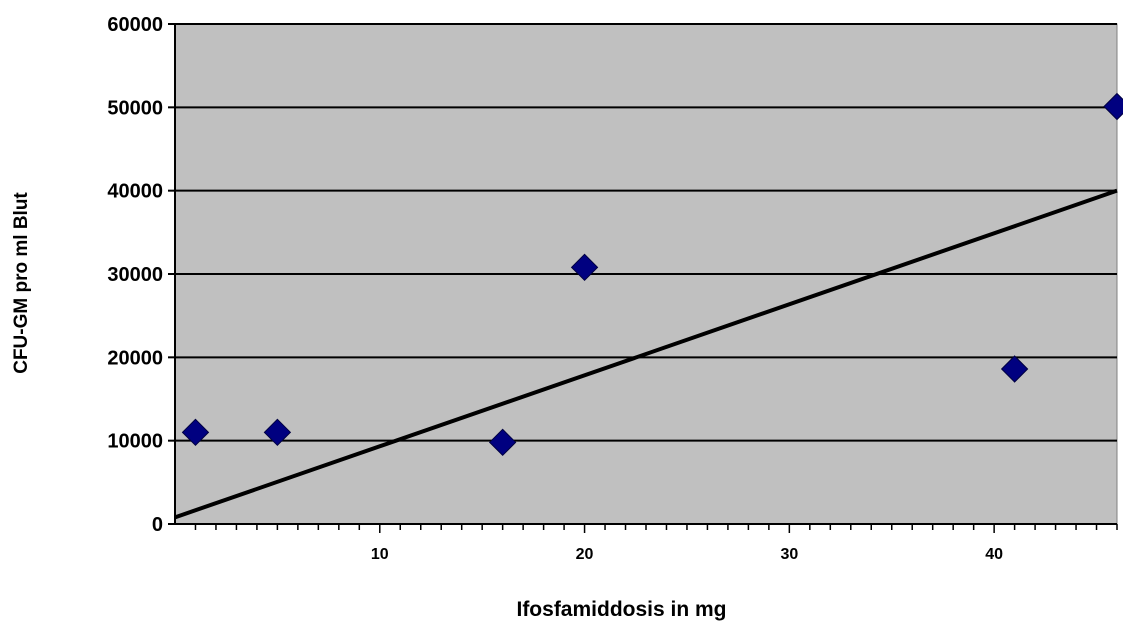  What do you see at coordinates (135, 192) in the screenshot?
I see `y-tick-label: 40000` at bounding box center [135, 192].